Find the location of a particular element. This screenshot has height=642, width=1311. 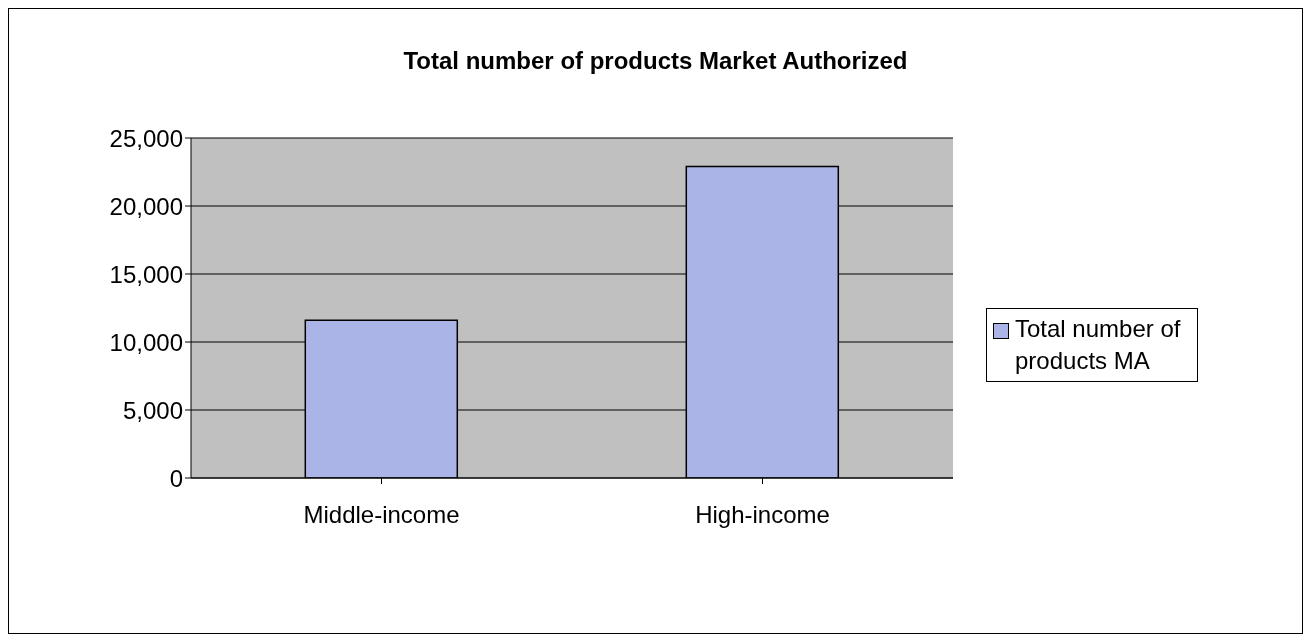

legend-label: Total number of products MA is located at coordinates (1098, 345).